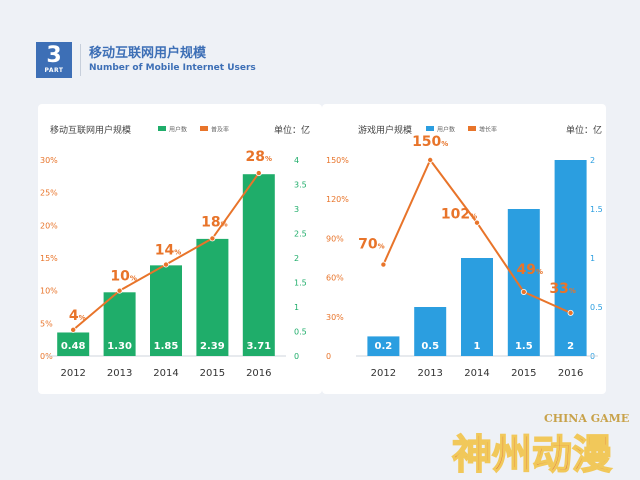 The width and height of the screenshot is (640, 480). What do you see at coordinates (584, 130) in the screenshot?
I see `unit-label: 单位：亿` at bounding box center [584, 130].